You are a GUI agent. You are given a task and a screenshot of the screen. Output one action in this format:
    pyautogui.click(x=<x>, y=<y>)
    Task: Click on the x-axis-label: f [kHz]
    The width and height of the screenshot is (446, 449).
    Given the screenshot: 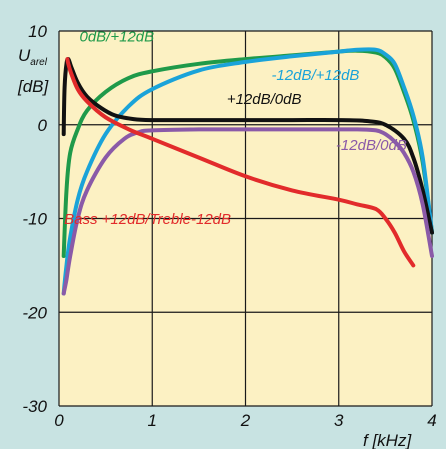 What is the action you would take?
    pyautogui.click(x=387, y=440)
    